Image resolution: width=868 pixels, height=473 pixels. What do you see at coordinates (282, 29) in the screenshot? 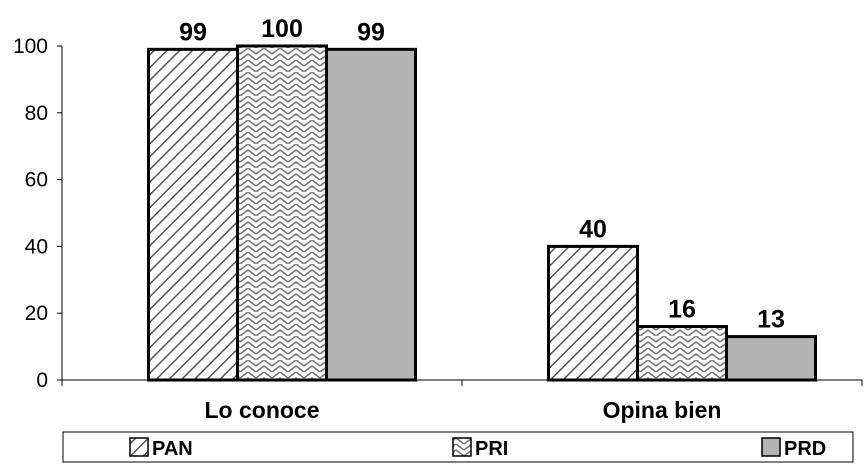
I see `bar-value-label: 100` at bounding box center [282, 29].